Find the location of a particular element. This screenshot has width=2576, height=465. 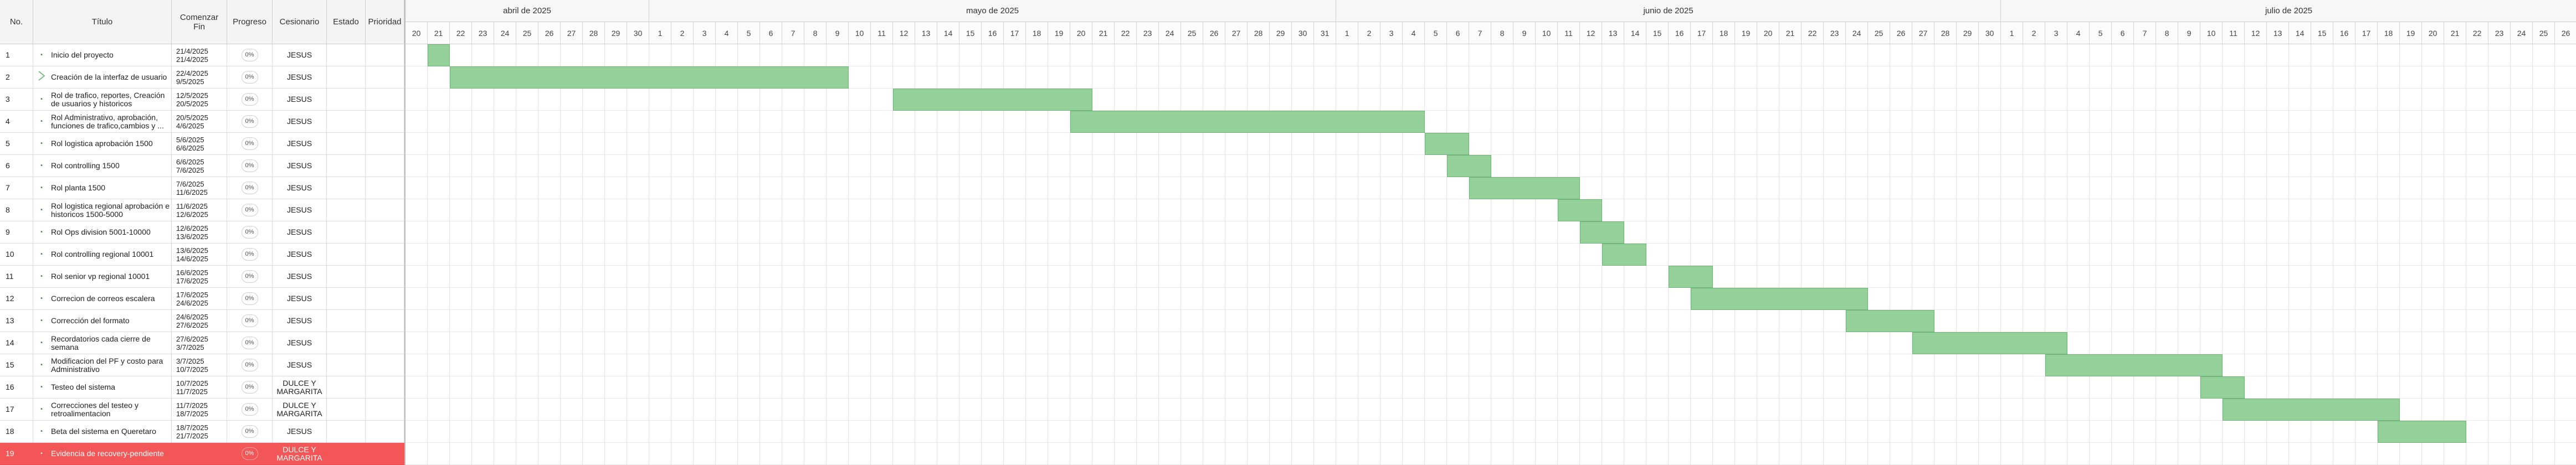

task-title-cell: • Rol controlling 1500 is located at coordinates (102, 166).